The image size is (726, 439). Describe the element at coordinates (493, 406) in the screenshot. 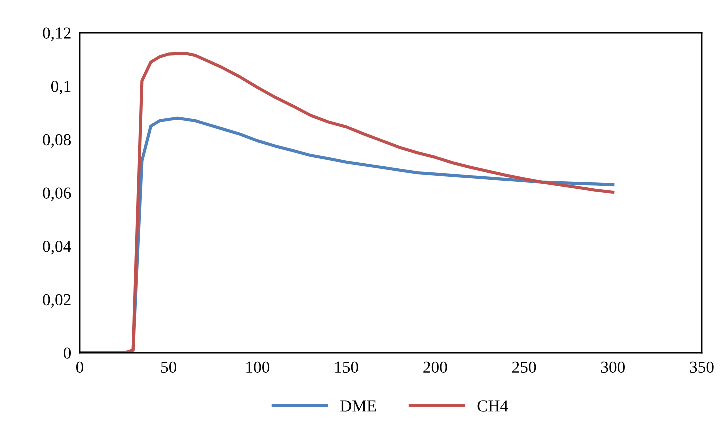

I see `legend-label: CH4` at that location.